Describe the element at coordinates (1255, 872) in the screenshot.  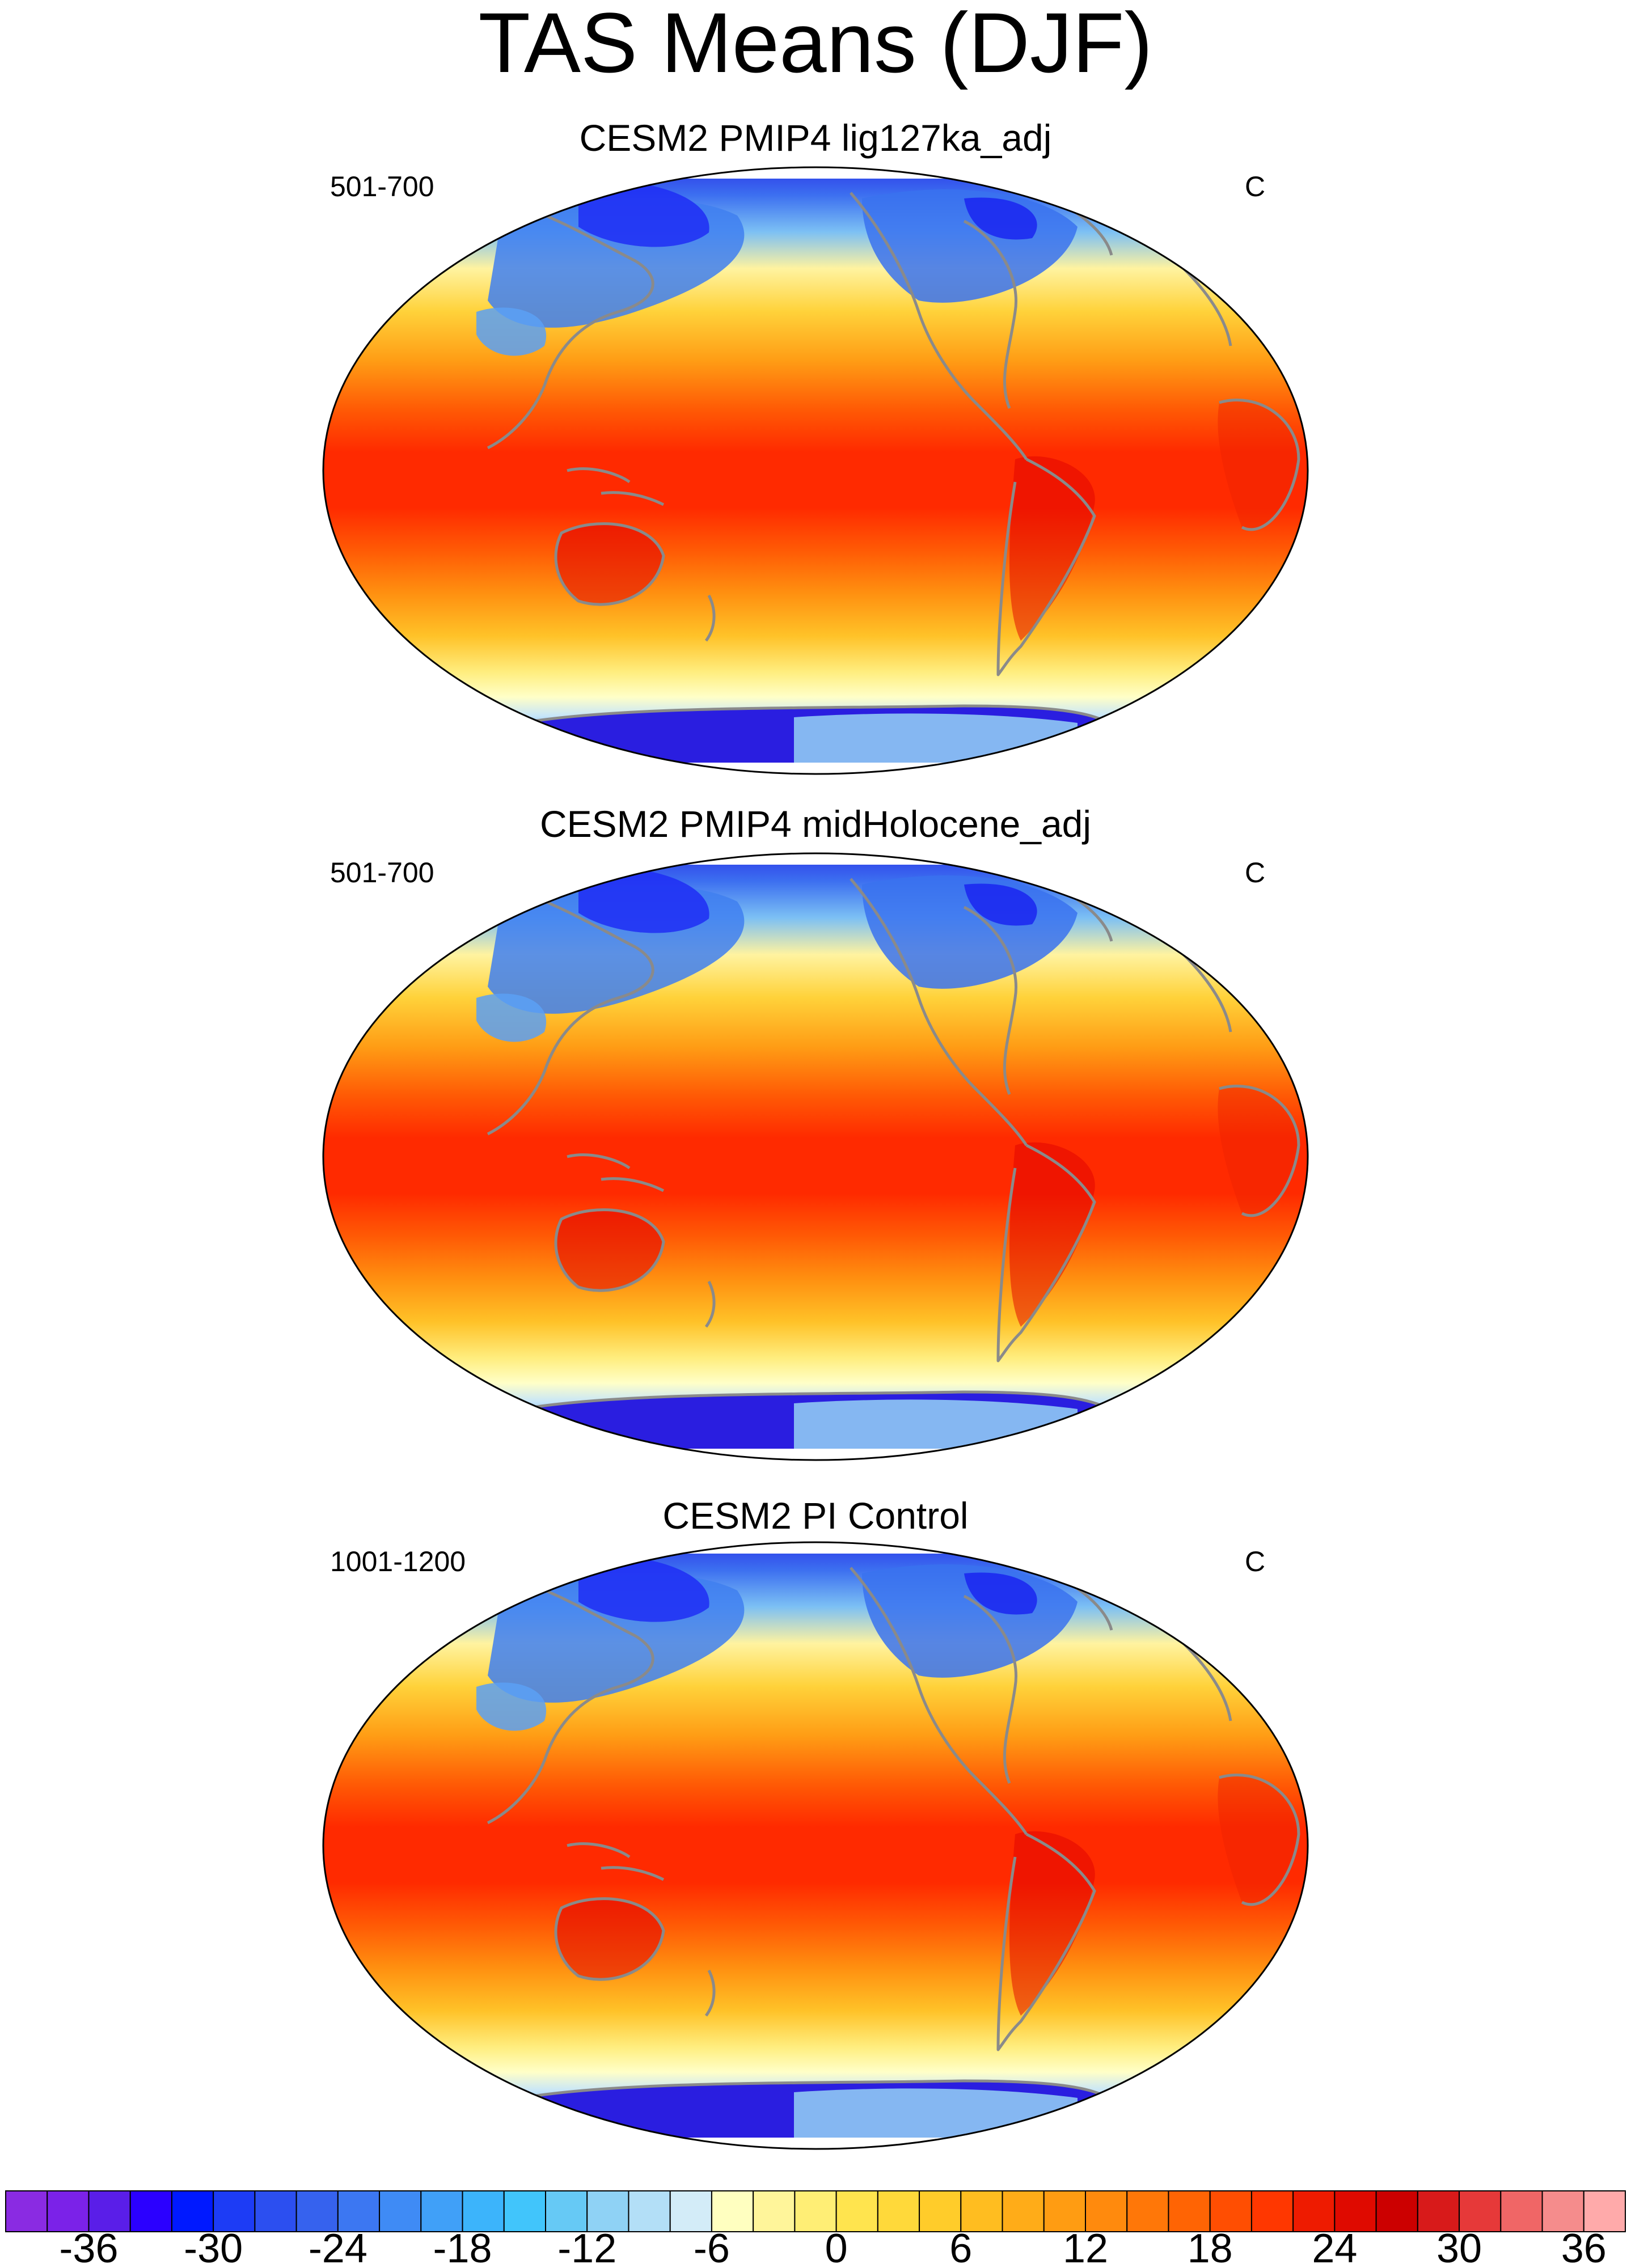
I see `panel-2-units-label: C` at that location.